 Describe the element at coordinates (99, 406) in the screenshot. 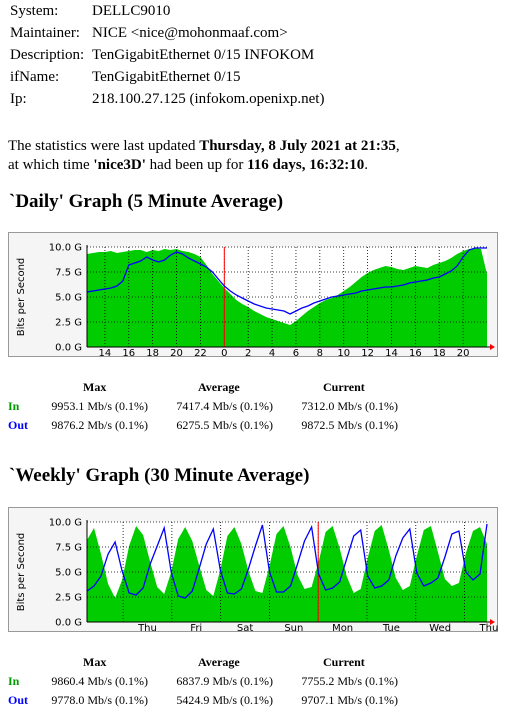

I see `stats-value: 9953.1 Mb/s (0.1%)` at that location.